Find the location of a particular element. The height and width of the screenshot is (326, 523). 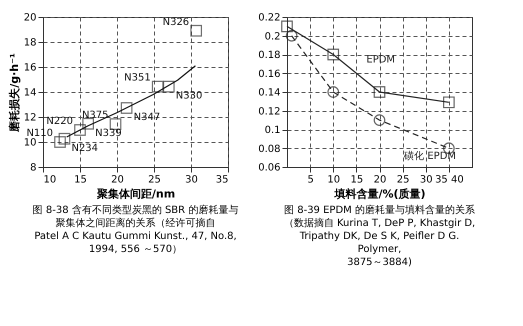

y-tick-label: 0.16 is located at coordinates (269, 74).